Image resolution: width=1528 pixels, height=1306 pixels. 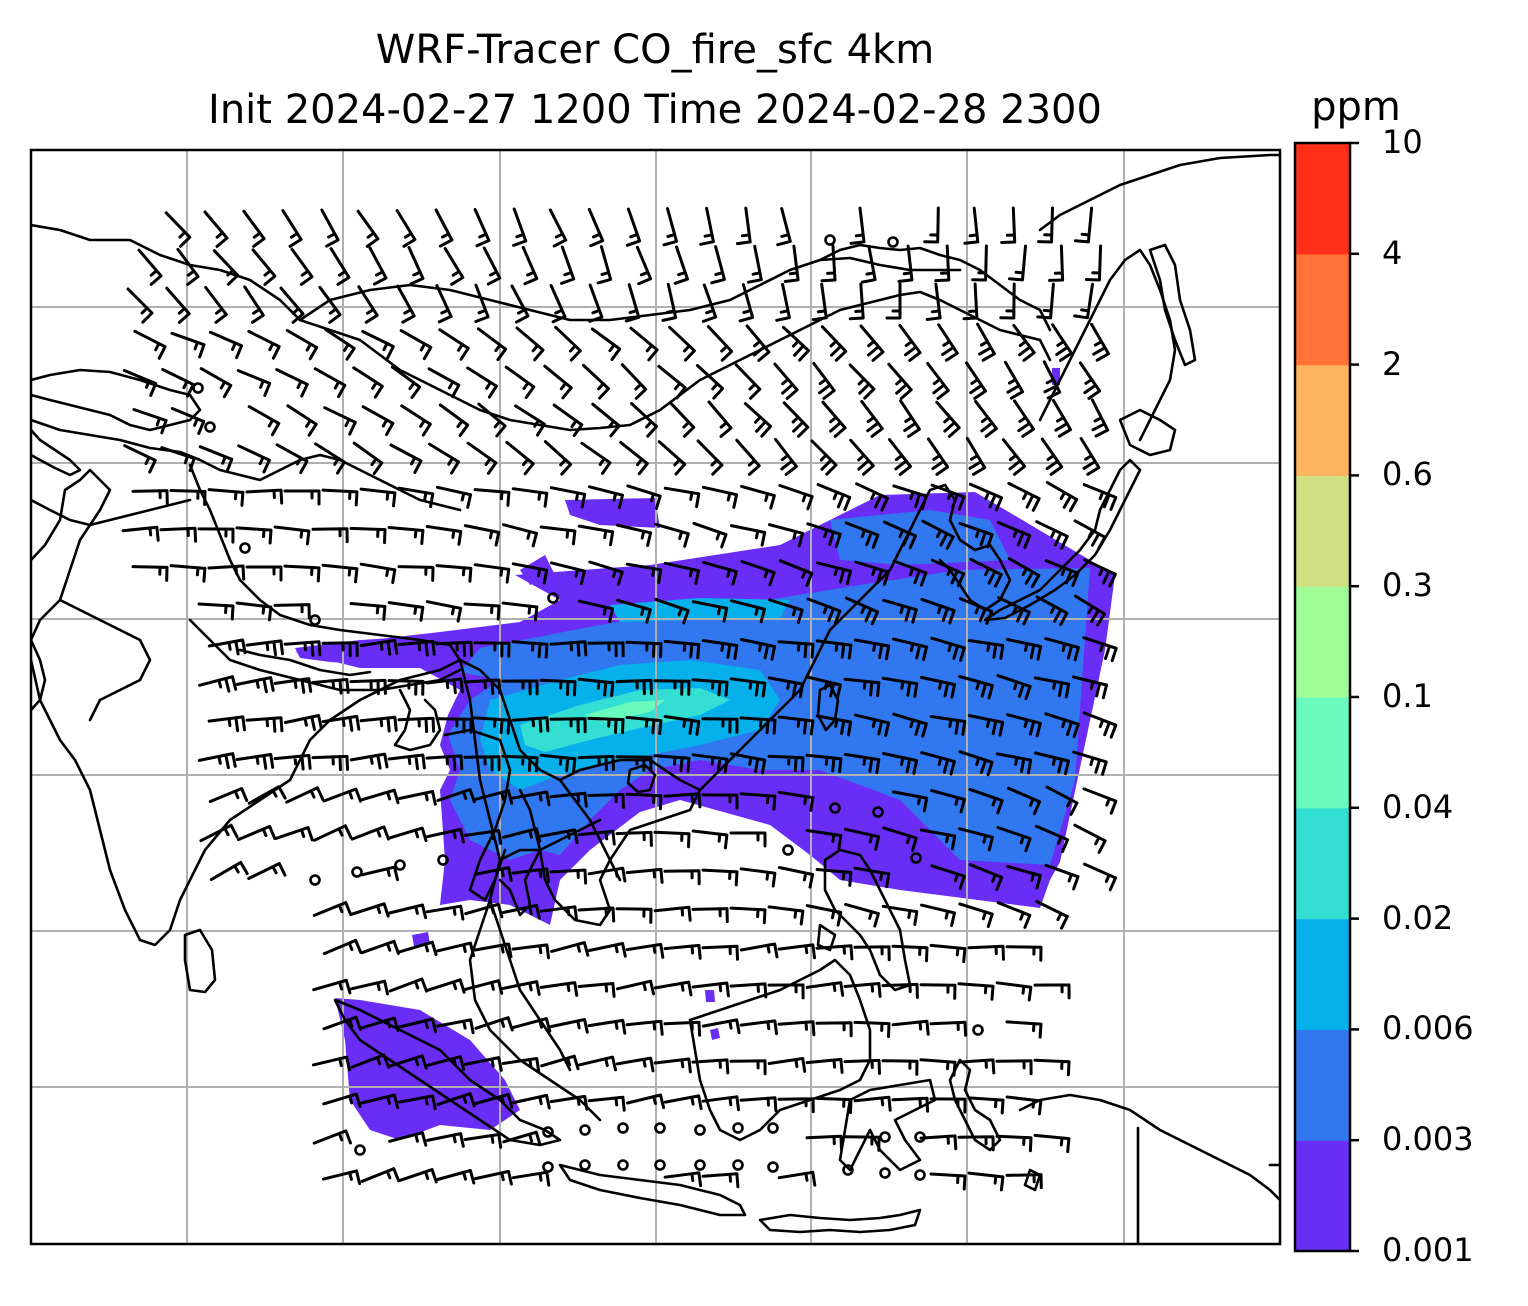 What do you see at coordinates (520, 825) in the screenshot?
I see `border-thailand` at bounding box center [520, 825].